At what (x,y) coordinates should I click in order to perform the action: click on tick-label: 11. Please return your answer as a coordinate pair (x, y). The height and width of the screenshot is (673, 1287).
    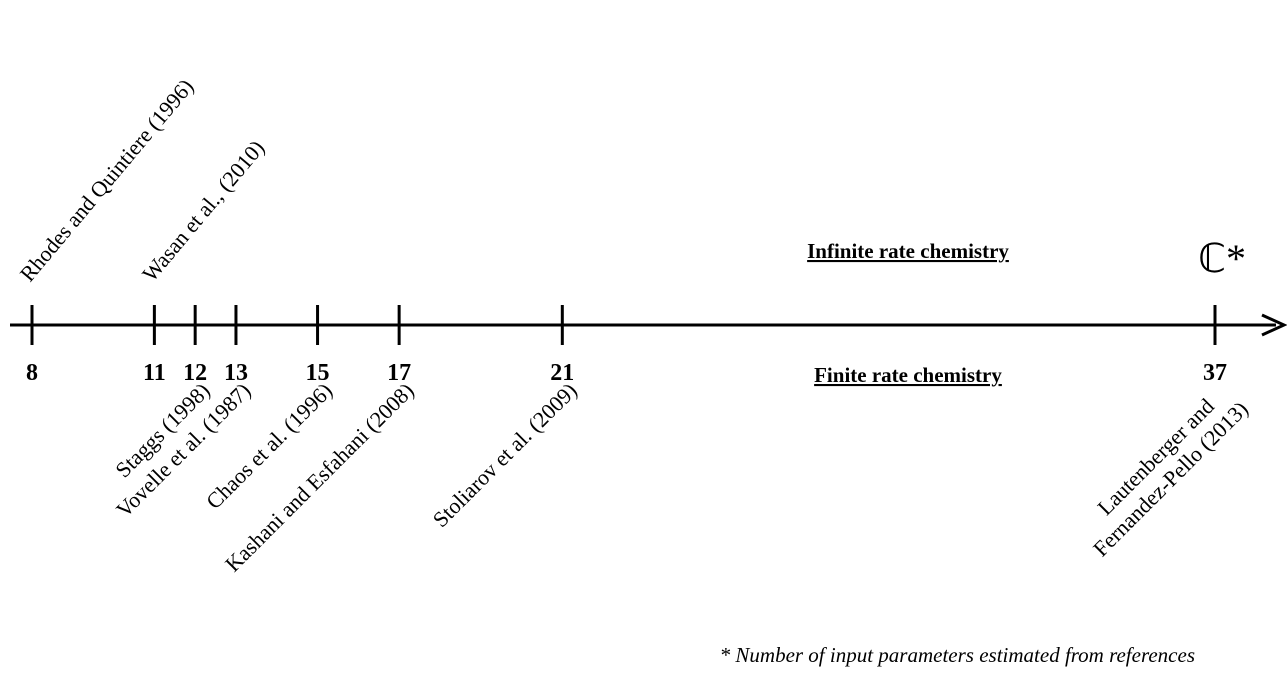
    Looking at the image, I should click on (154, 373).